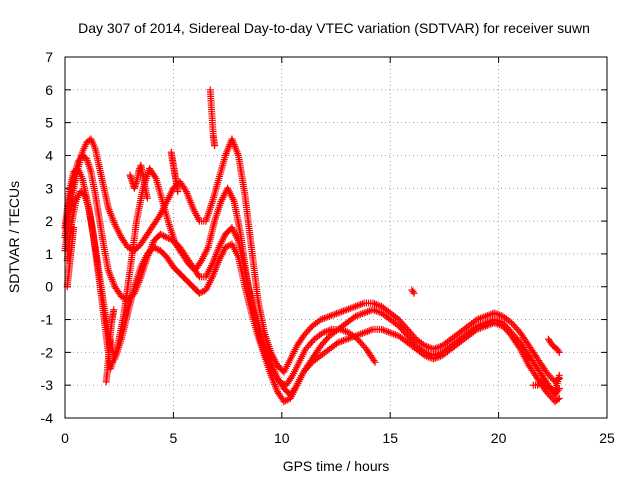 This screenshot has width=640, height=480. I want to click on burst-g-point, so click(559, 375).